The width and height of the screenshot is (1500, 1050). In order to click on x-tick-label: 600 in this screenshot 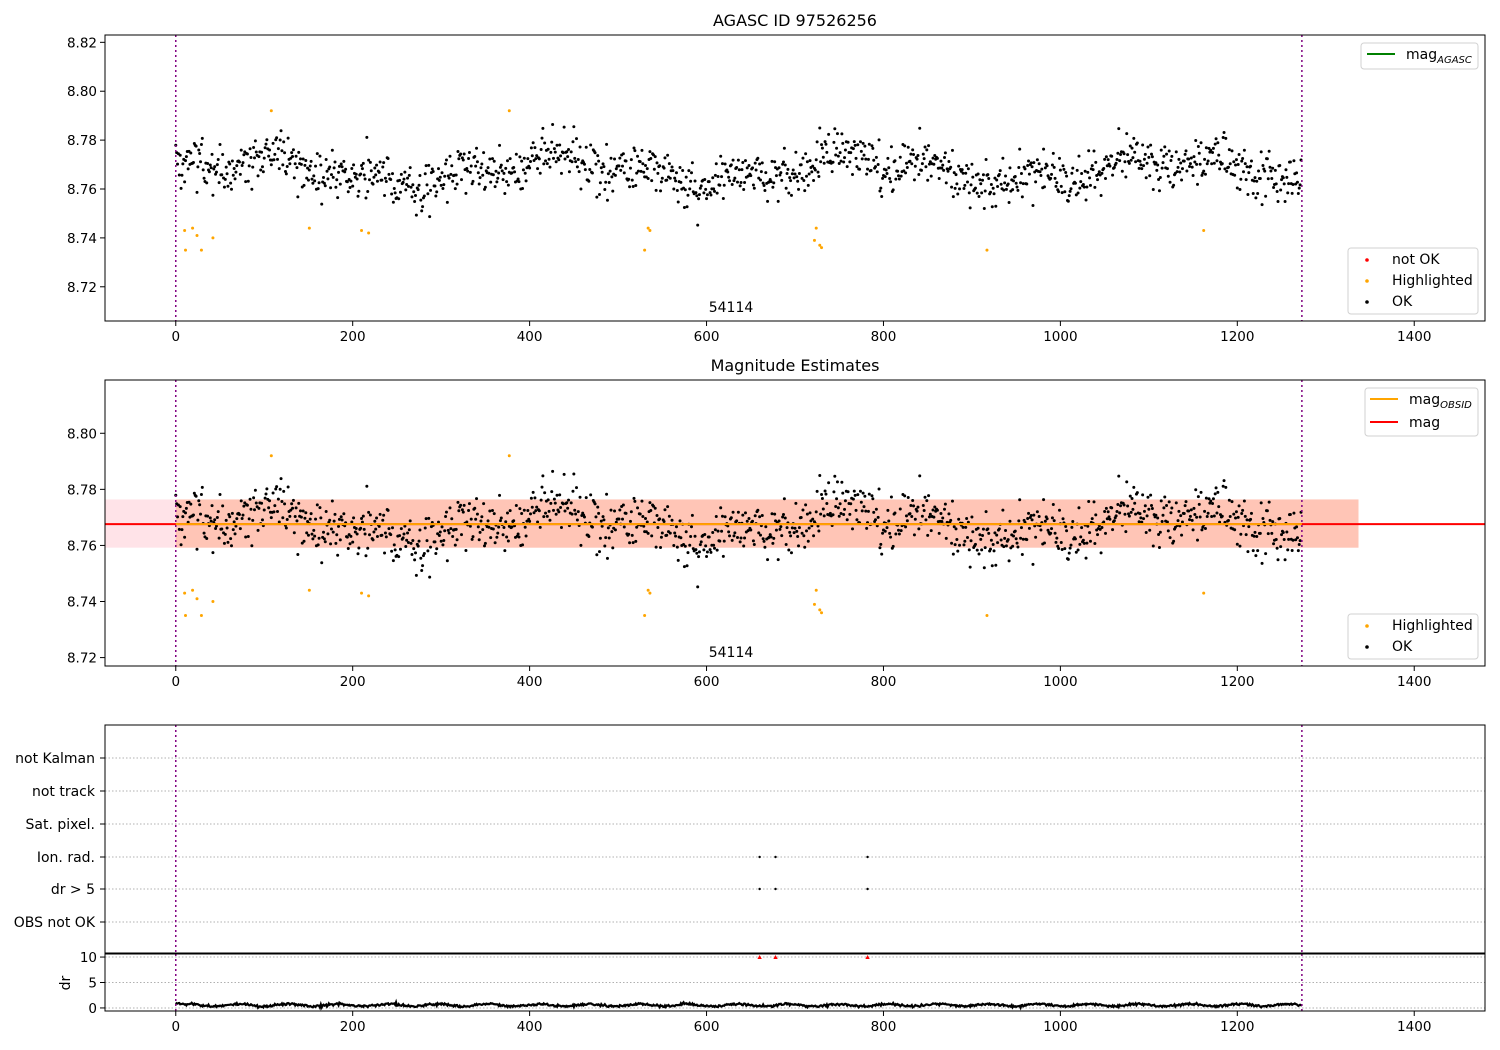, I will do `click(707, 1027)`.